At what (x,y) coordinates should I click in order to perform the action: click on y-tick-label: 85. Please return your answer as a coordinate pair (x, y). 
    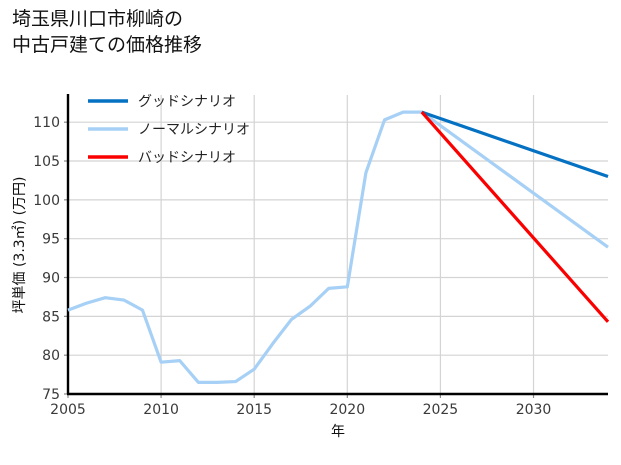
    Looking at the image, I should click on (51, 317).